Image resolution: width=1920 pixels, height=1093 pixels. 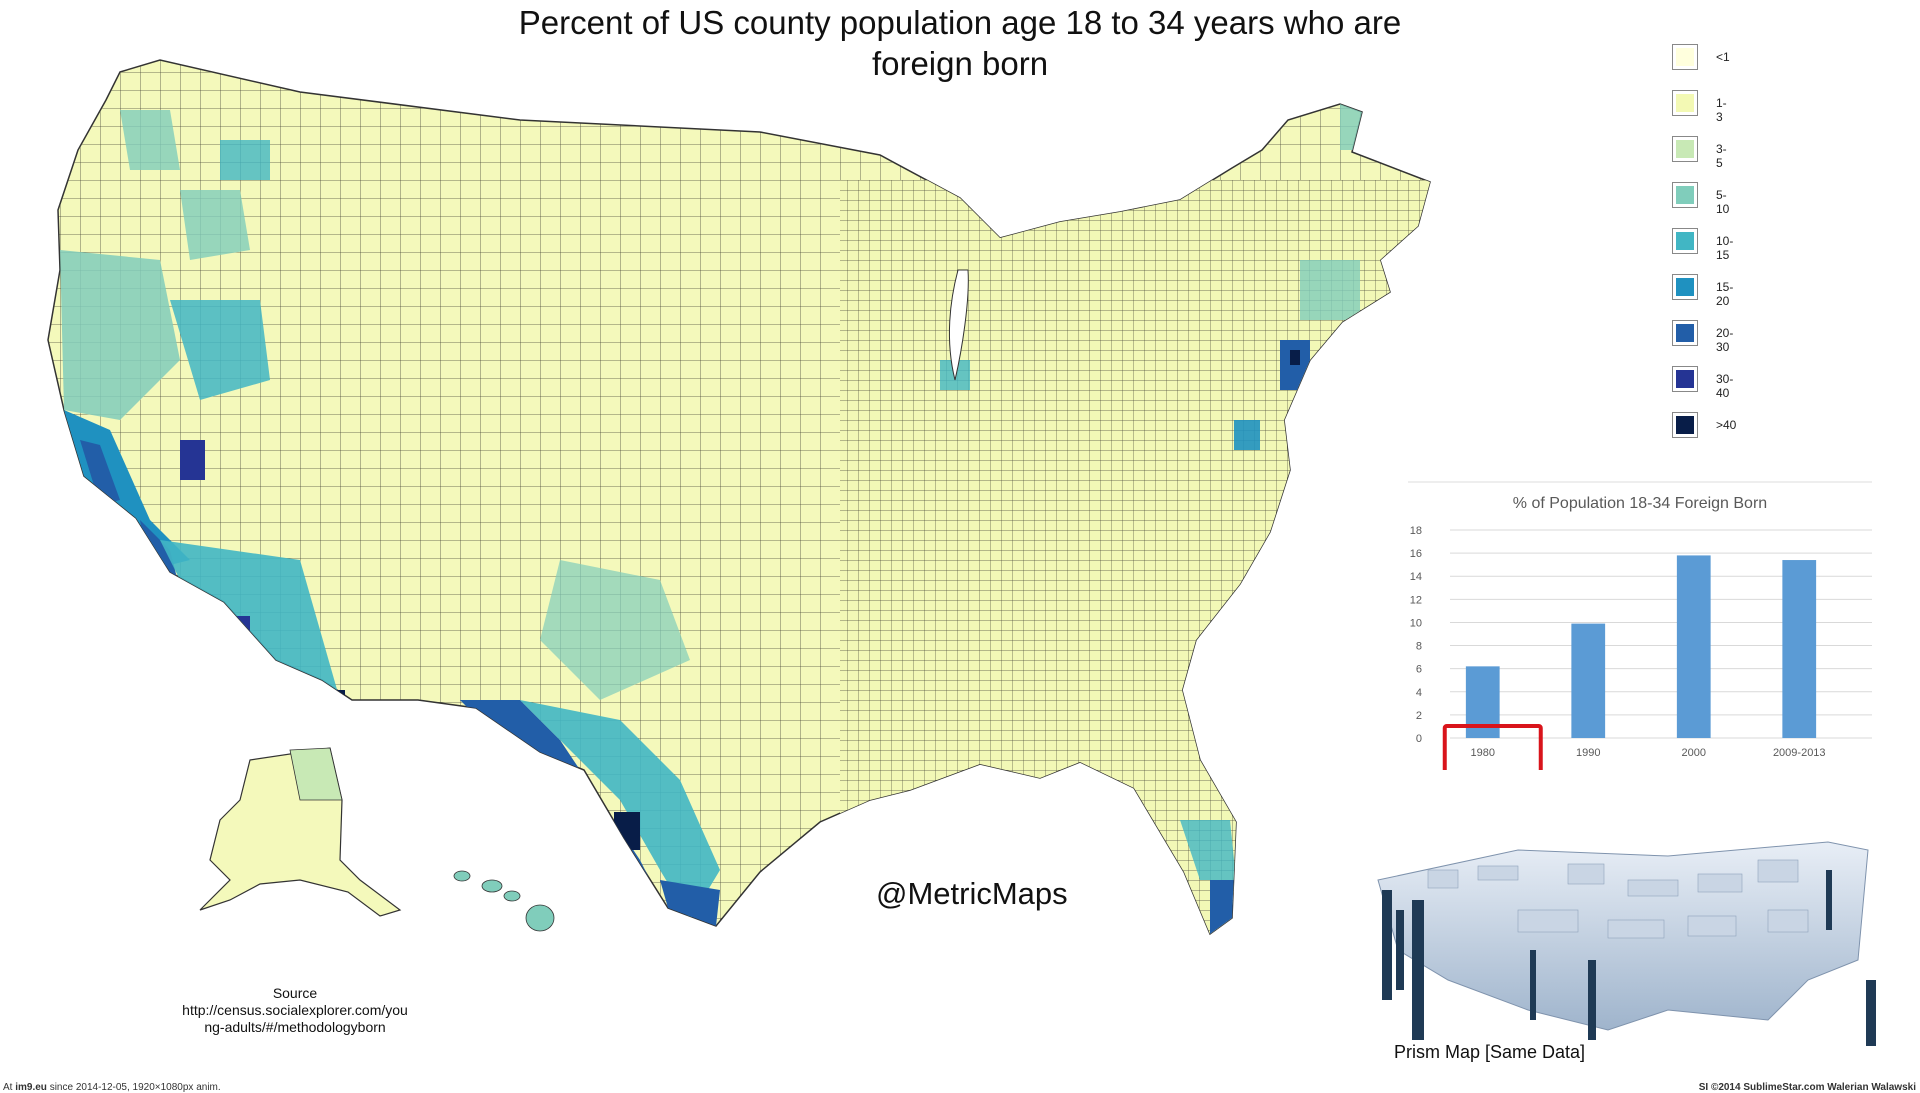 I want to click on highlight-box, so click(x=1492, y=747).